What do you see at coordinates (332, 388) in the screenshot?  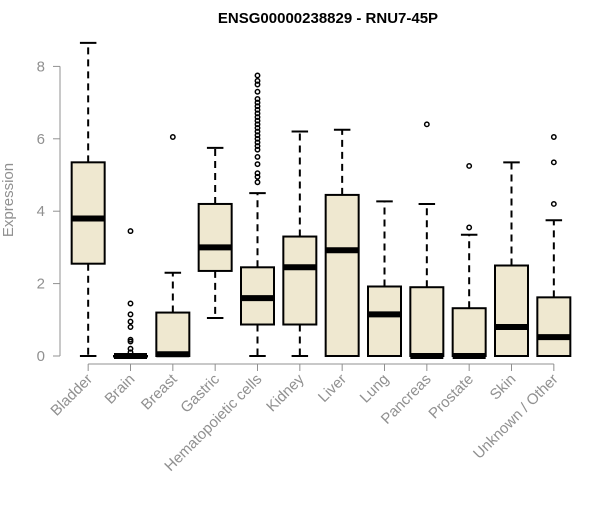 I see `x-tick-label: Liver` at bounding box center [332, 388].